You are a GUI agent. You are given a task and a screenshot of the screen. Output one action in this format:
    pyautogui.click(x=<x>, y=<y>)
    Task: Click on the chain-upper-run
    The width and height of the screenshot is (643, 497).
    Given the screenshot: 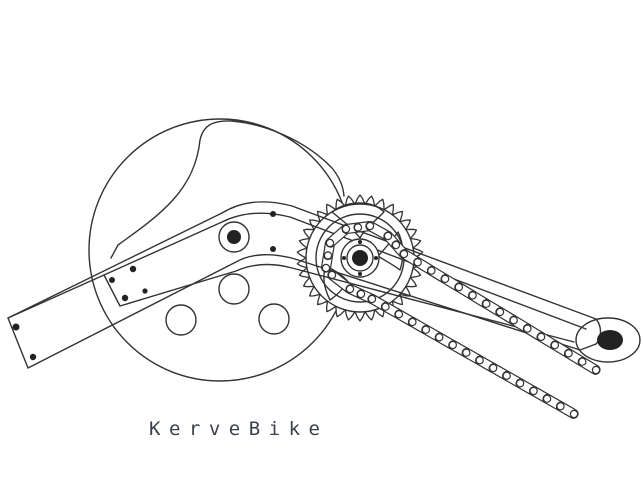 What is the action you would take?
    pyautogui.click(x=460, y=298)
    